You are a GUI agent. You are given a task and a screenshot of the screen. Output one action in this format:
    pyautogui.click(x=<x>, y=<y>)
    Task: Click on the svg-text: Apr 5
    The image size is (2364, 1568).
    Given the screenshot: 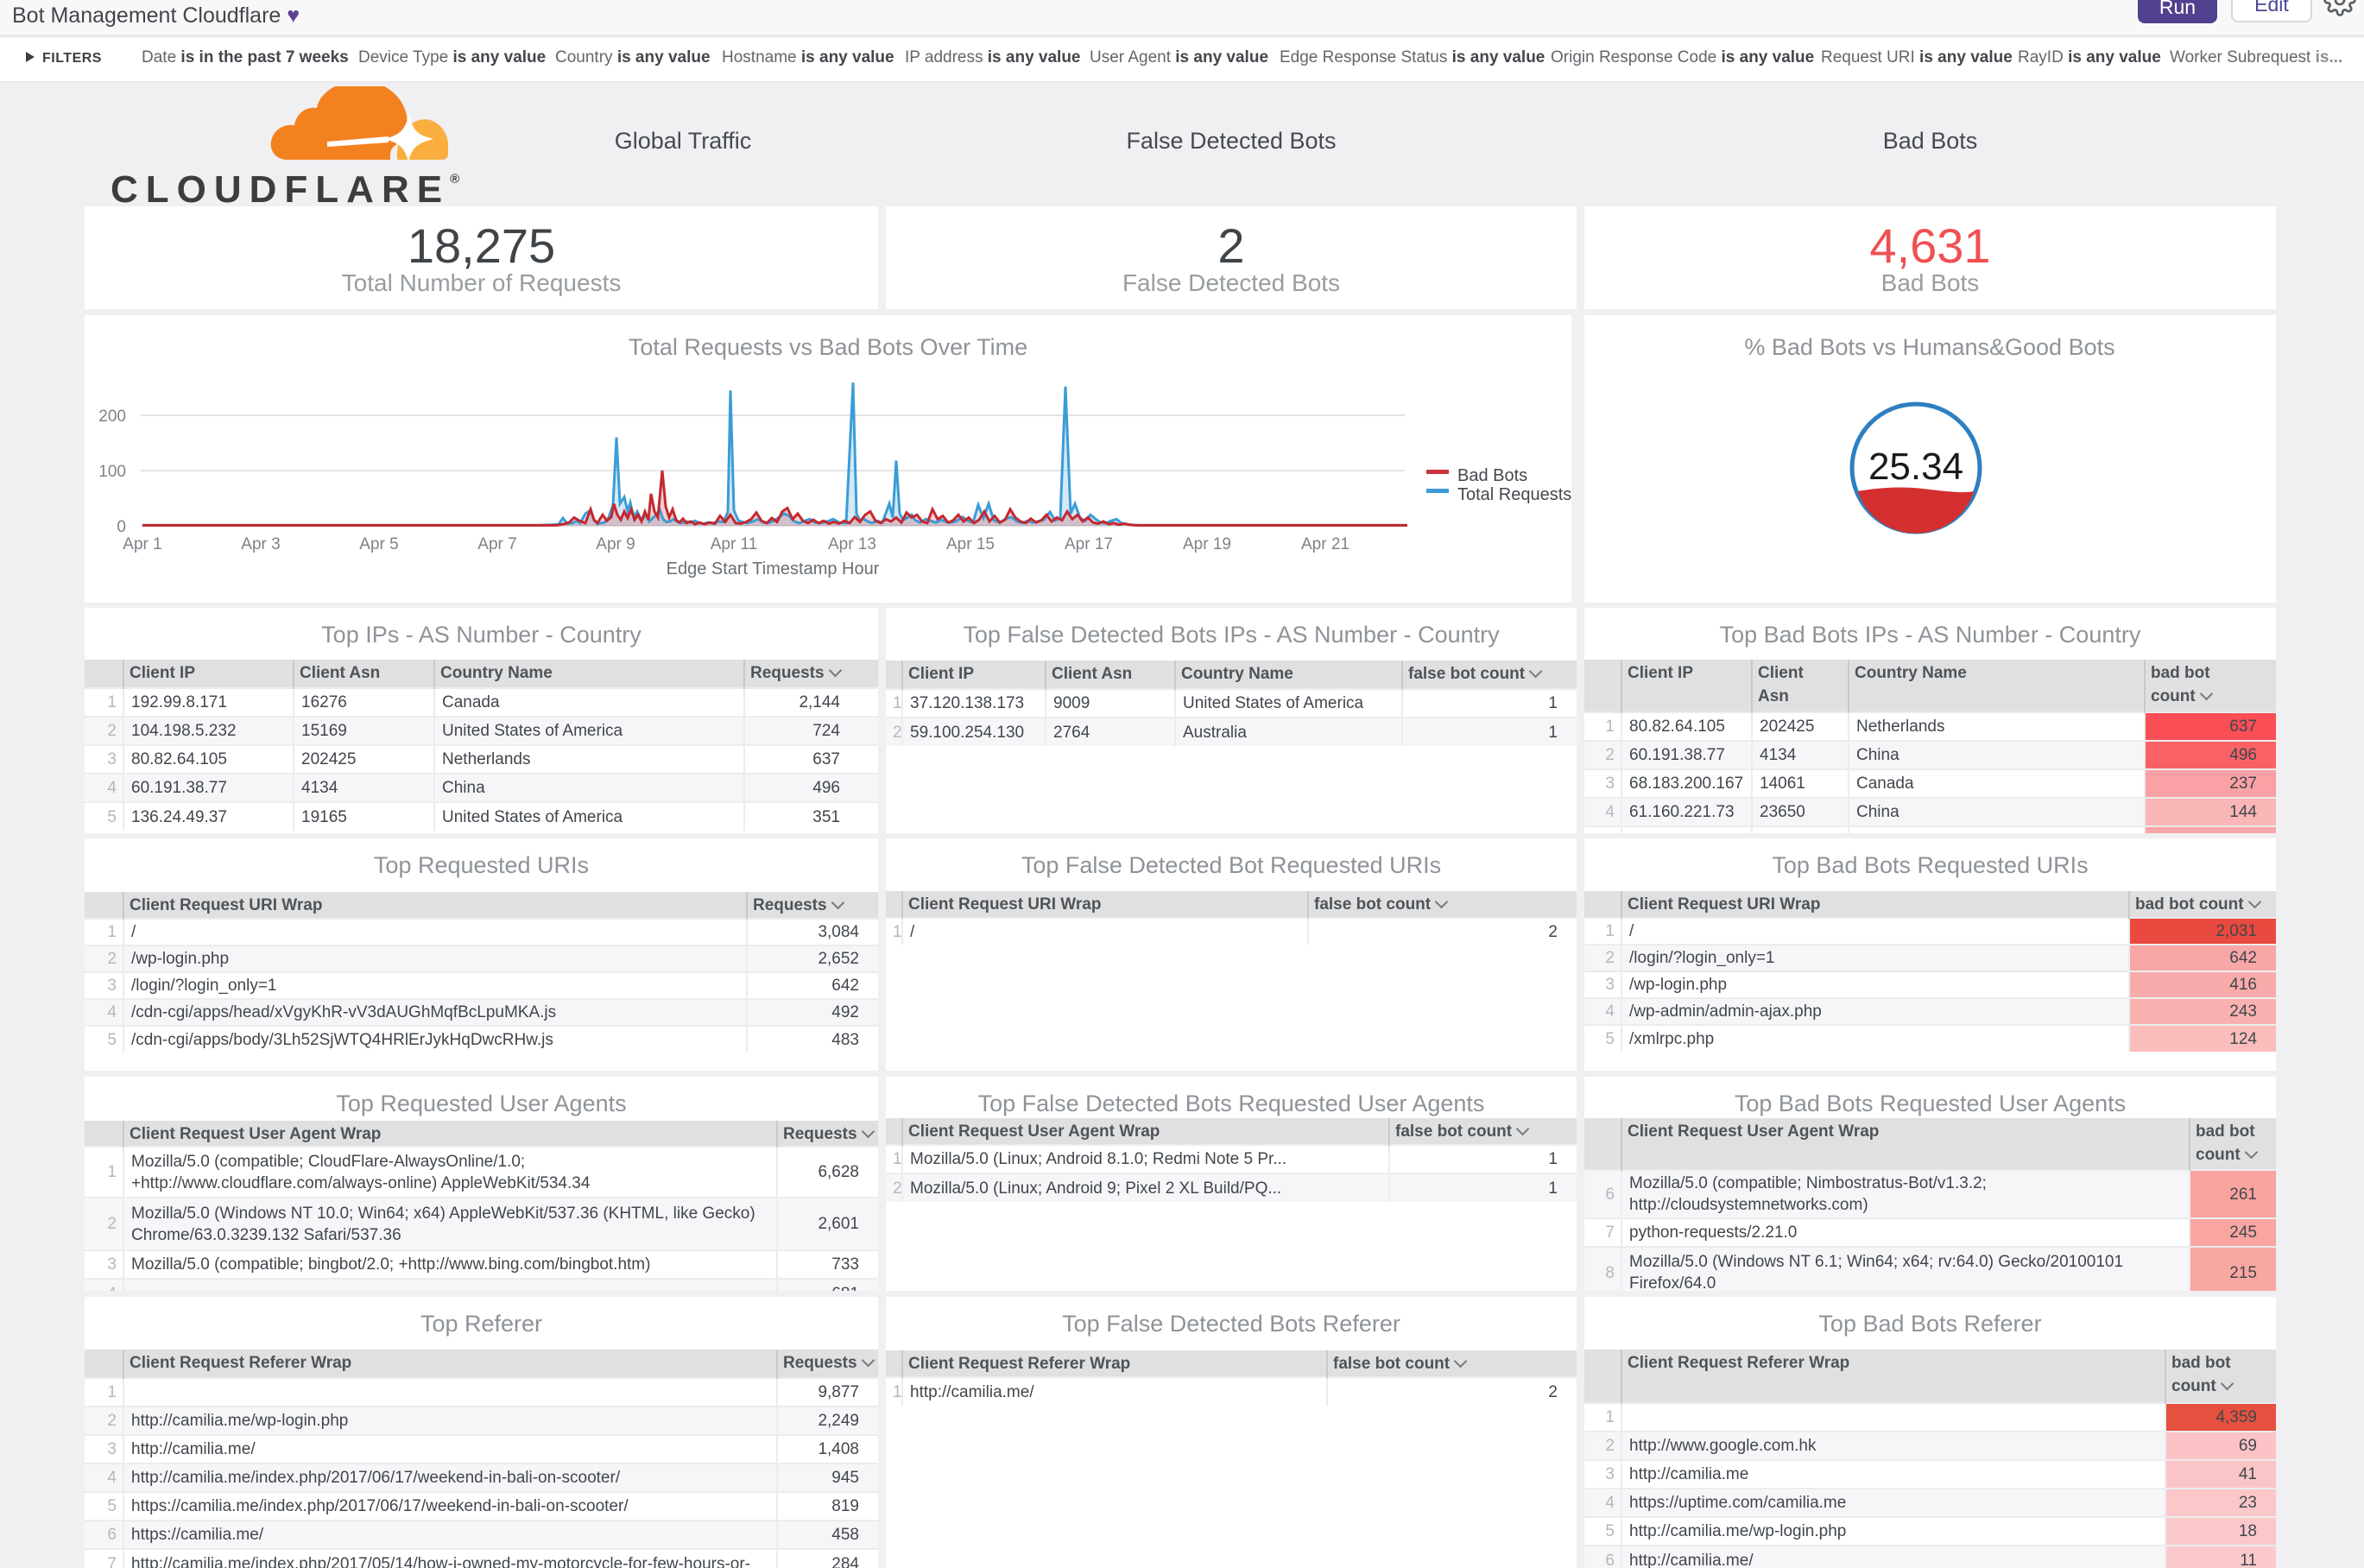 What is the action you would take?
    pyautogui.click(x=378, y=544)
    